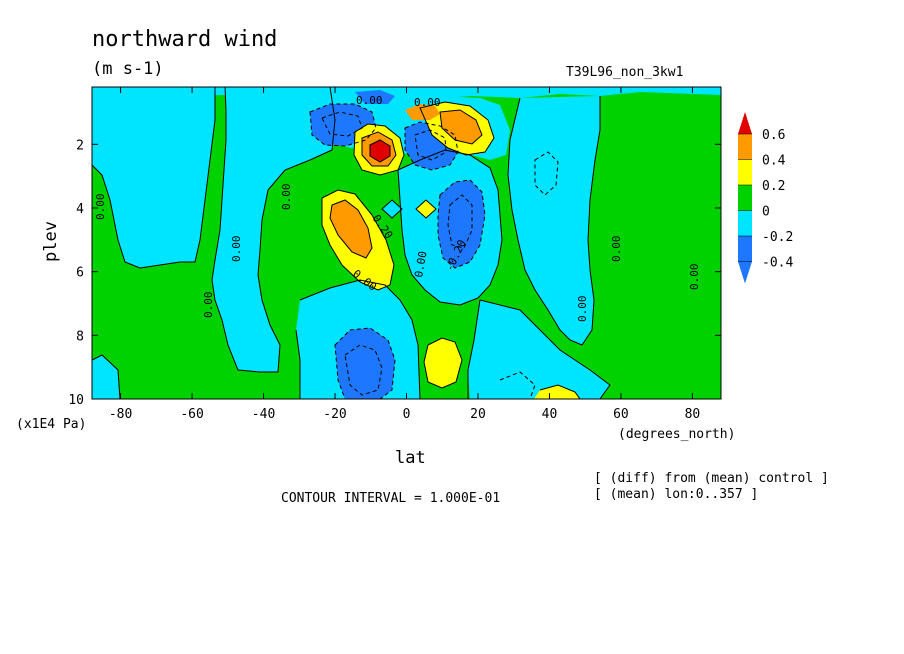 Image resolution: width=904 pixels, height=654 pixels. I want to click on colorbar: 0.6 0.4 0.2 0 -0.2 -0.4, so click(765, 198).